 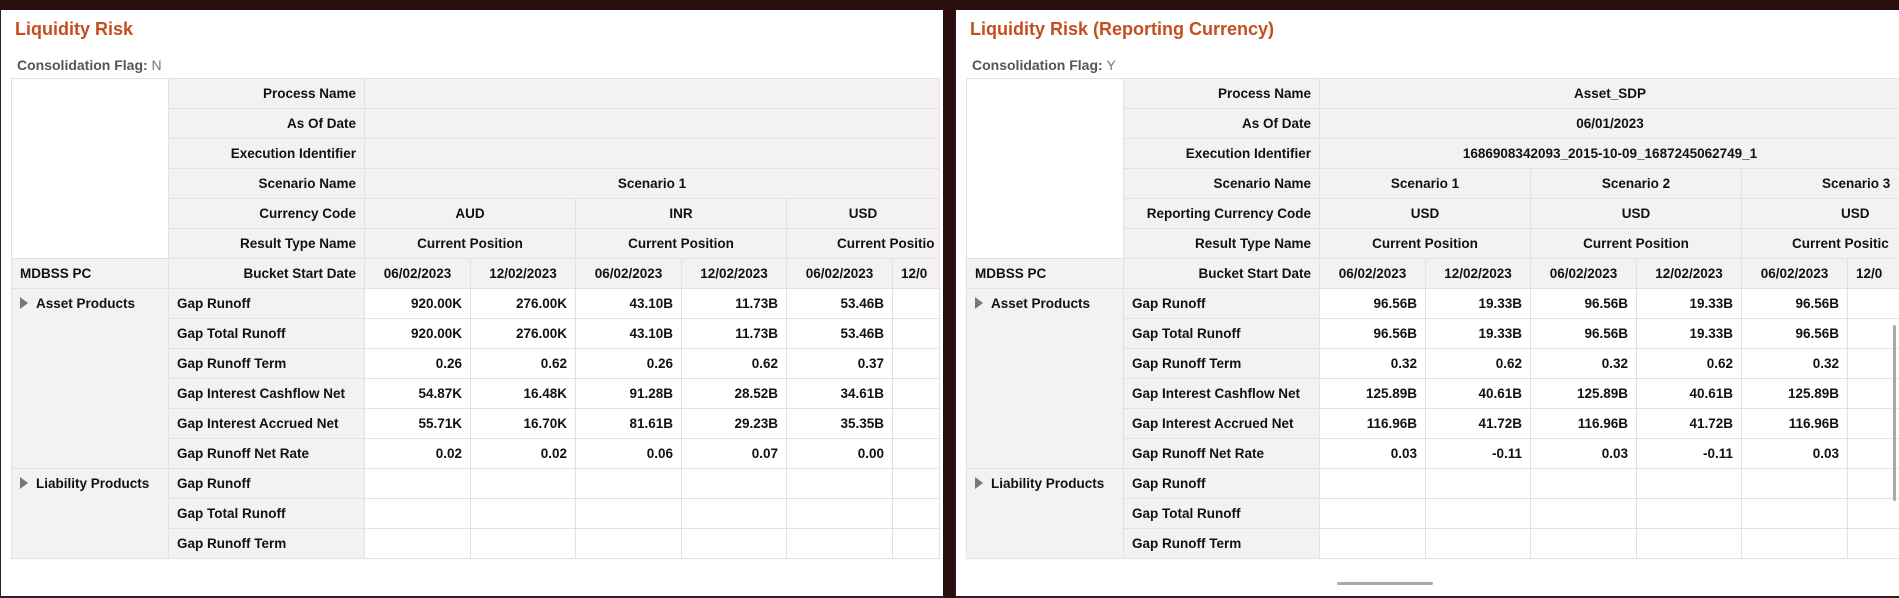 I want to click on result-type-value: Current Positio, so click(x=863, y=243).